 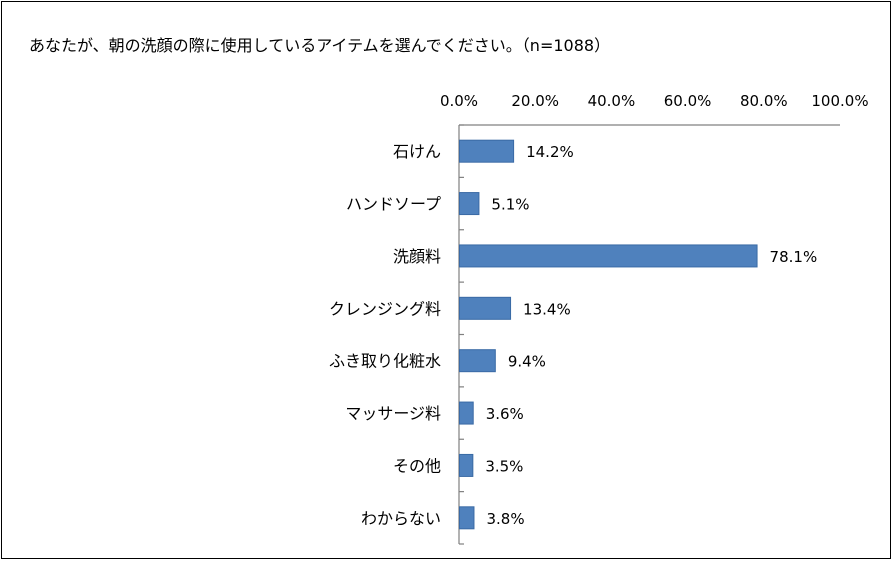 What do you see at coordinates (550, 152) in the screenshot?
I see `value-label: 14.2%` at bounding box center [550, 152].